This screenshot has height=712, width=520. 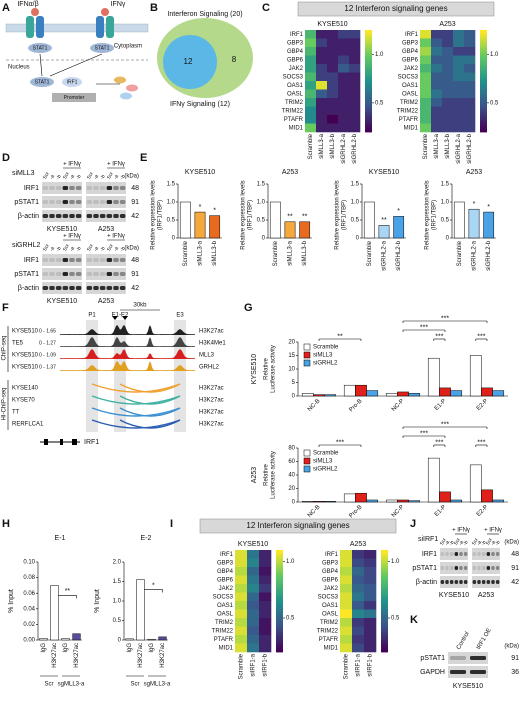 What do you see at coordinates (445, 185) in the screenshot?
I see `y-tick-label: 1.5` at bounding box center [445, 185].